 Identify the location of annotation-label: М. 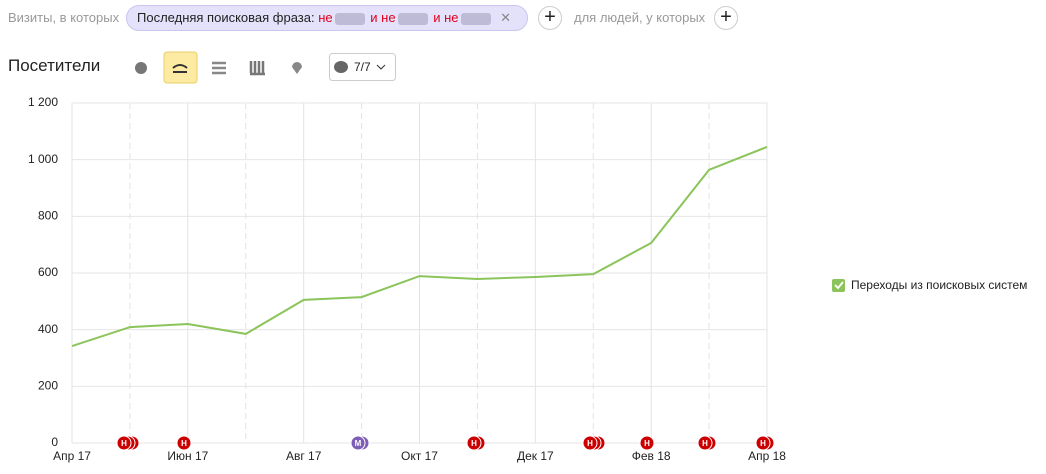
(358, 443).